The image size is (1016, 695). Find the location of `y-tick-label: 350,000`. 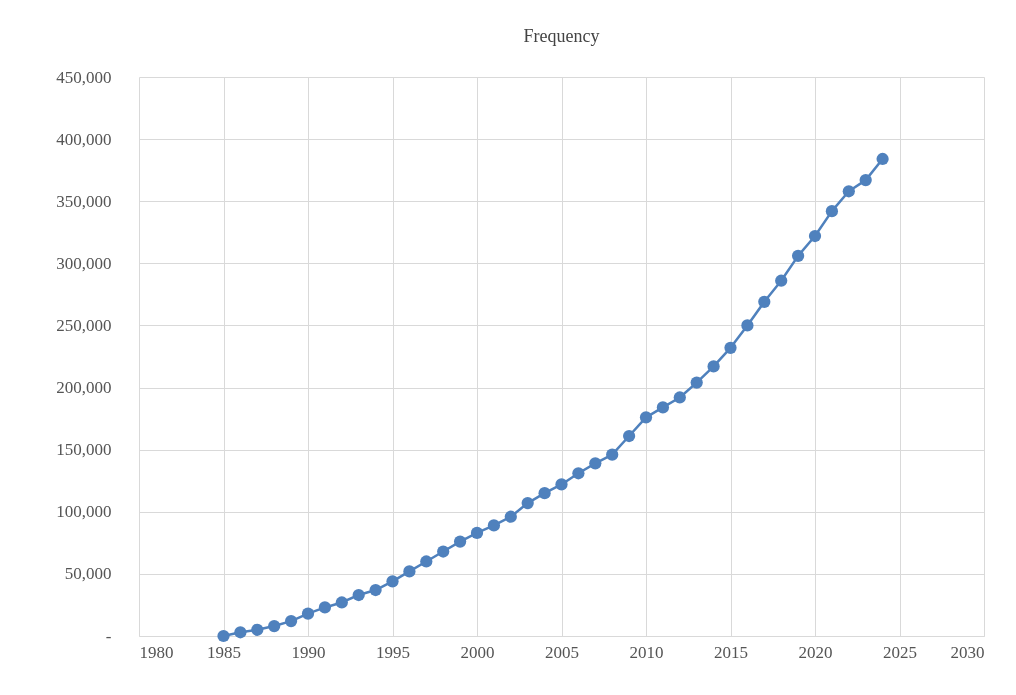

y-tick-label: 350,000 is located at coordinates (84, 201).